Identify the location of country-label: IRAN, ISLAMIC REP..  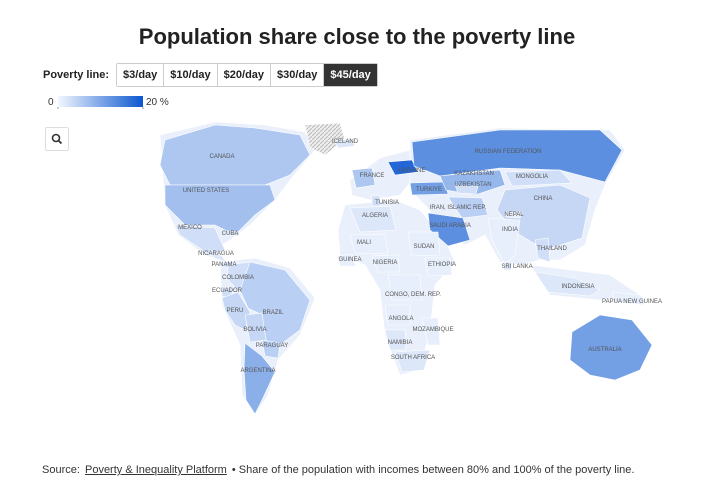
(458, 208).